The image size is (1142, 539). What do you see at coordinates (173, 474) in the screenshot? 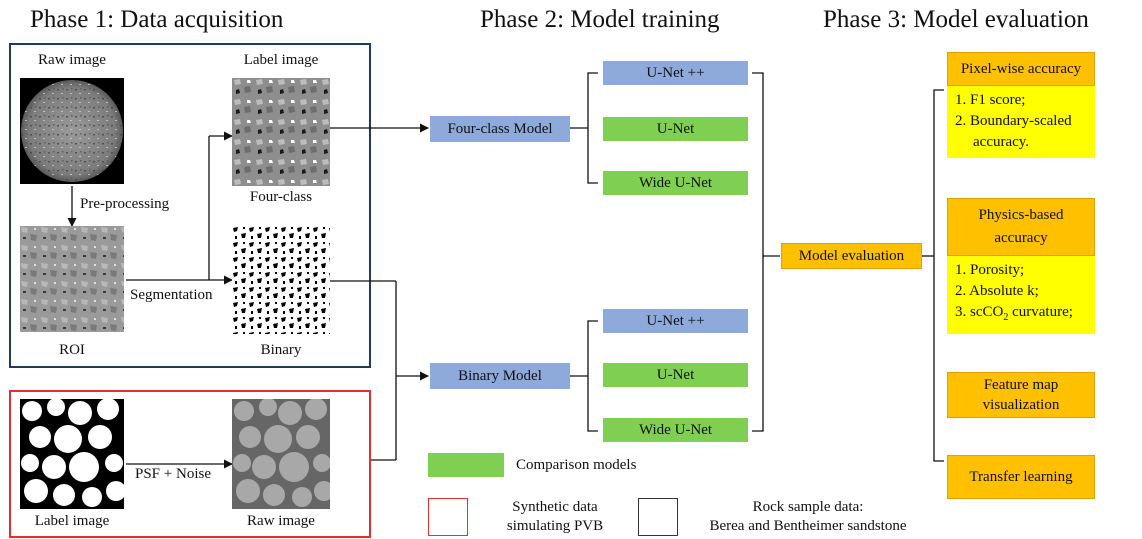
I see `psf-noise-label: PSF + Noise` at bounding box center [173, 474].